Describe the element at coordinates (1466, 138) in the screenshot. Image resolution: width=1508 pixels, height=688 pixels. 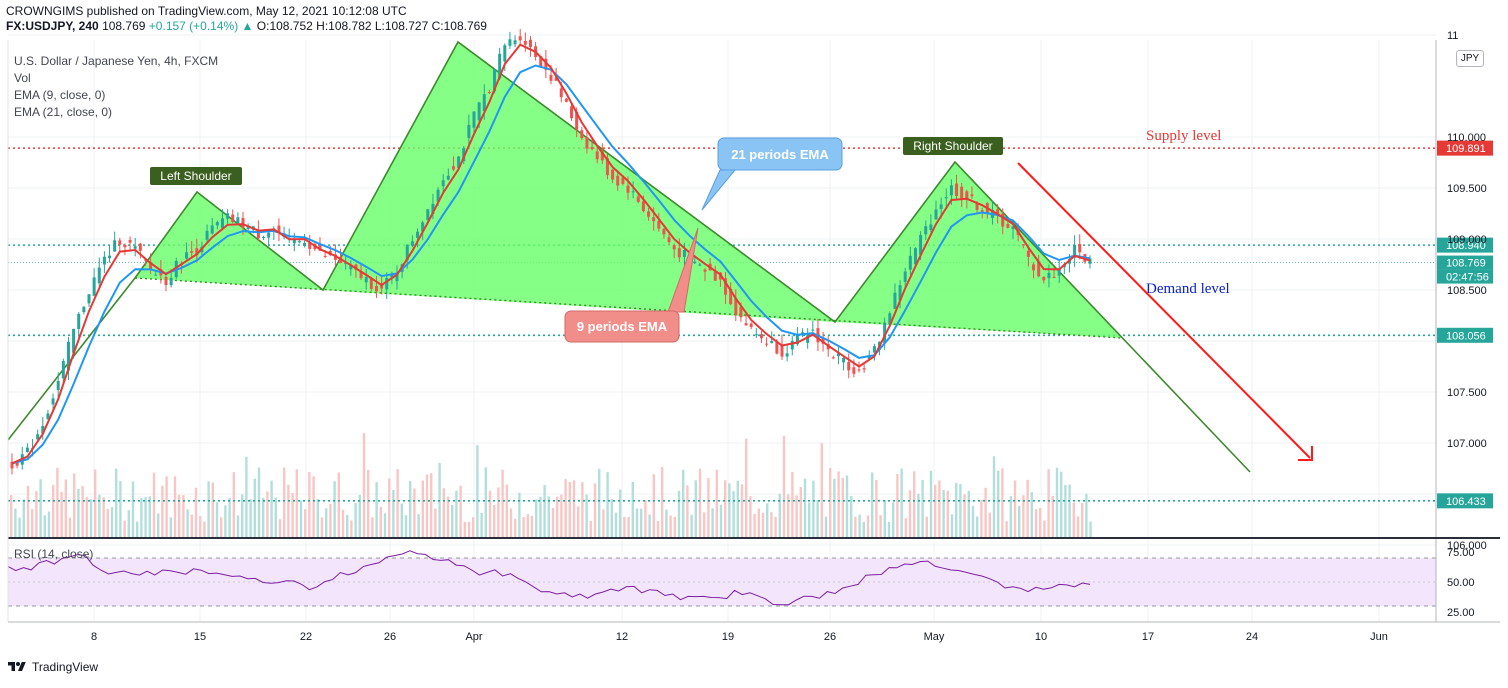
I see `y-tick-label: 110.000` at that location.